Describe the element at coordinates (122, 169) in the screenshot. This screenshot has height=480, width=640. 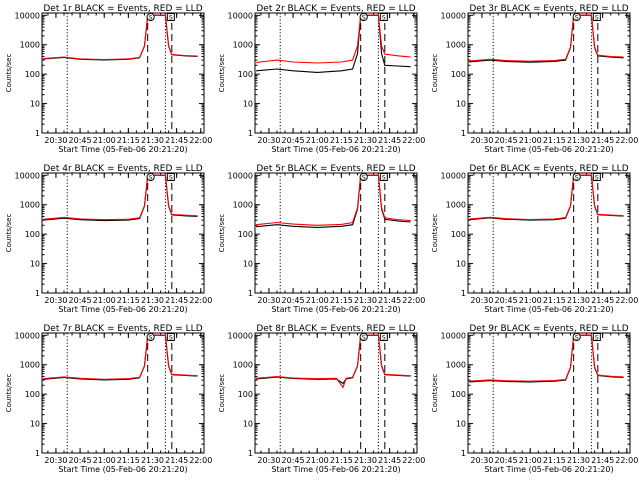
I see `panel-title: Det 4r BLACK = Events, RED = LLD` at that location.